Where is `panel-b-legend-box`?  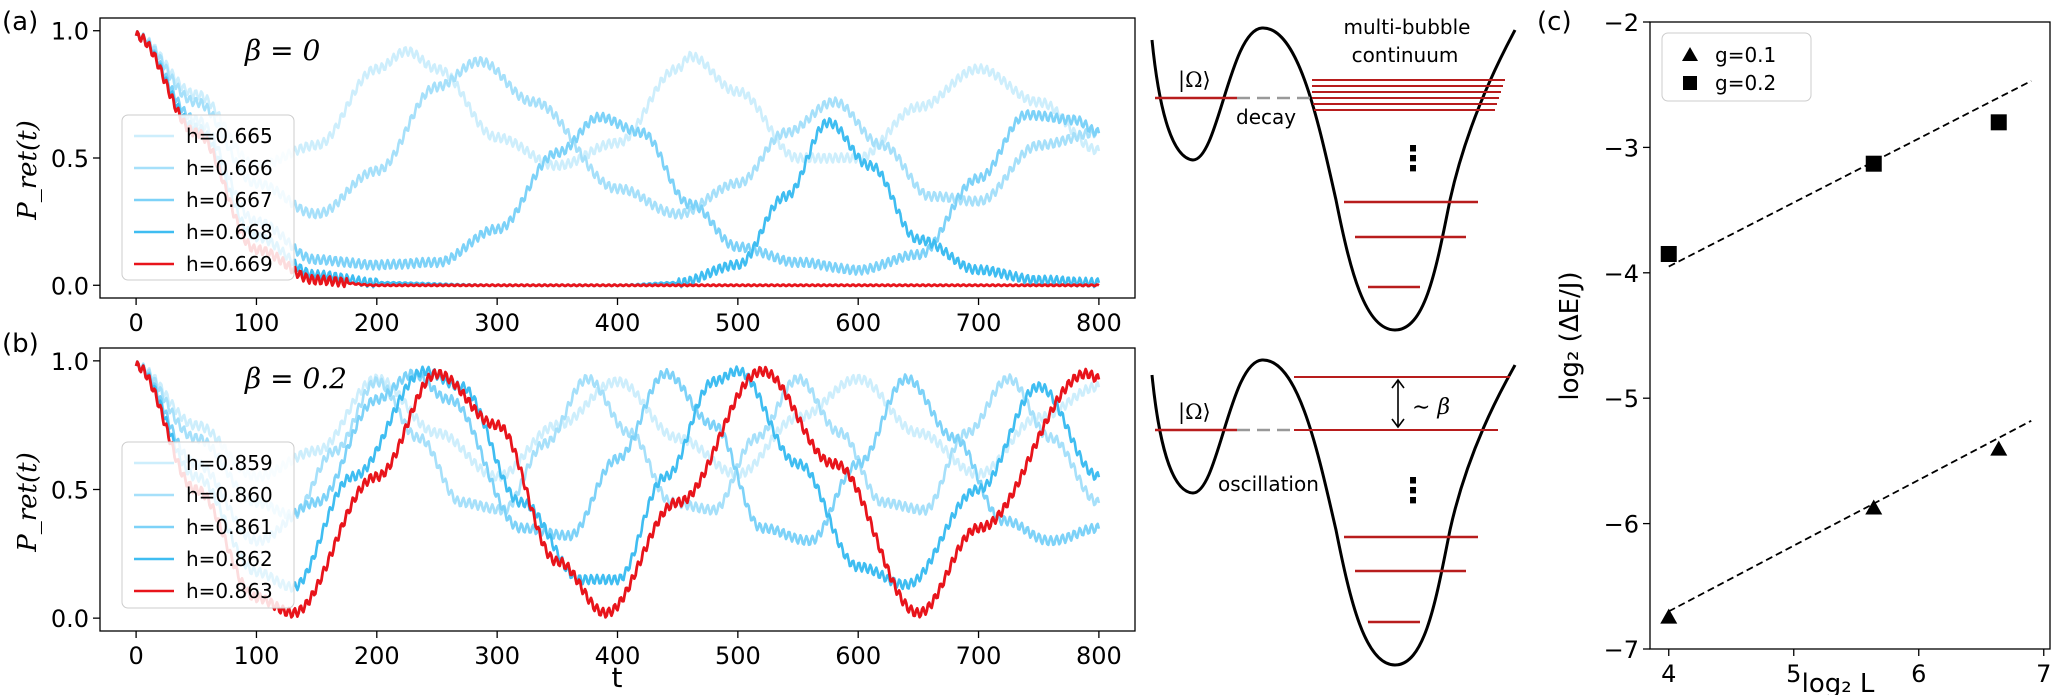
panel-b-legend-box is located at coordinates (208, 525).